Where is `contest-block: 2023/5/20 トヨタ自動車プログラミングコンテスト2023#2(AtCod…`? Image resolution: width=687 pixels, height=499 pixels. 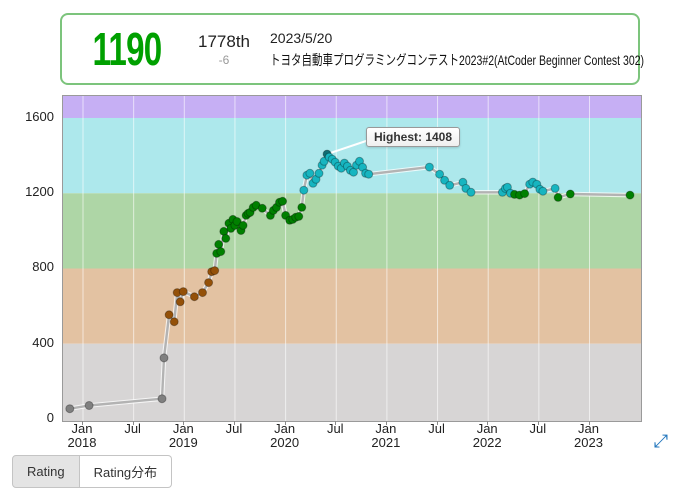 contest-block: 2023/5/20 トヨタ自動車プログラミングコンテスト2023#2(AtCod… is located at coordinates (457, 49).